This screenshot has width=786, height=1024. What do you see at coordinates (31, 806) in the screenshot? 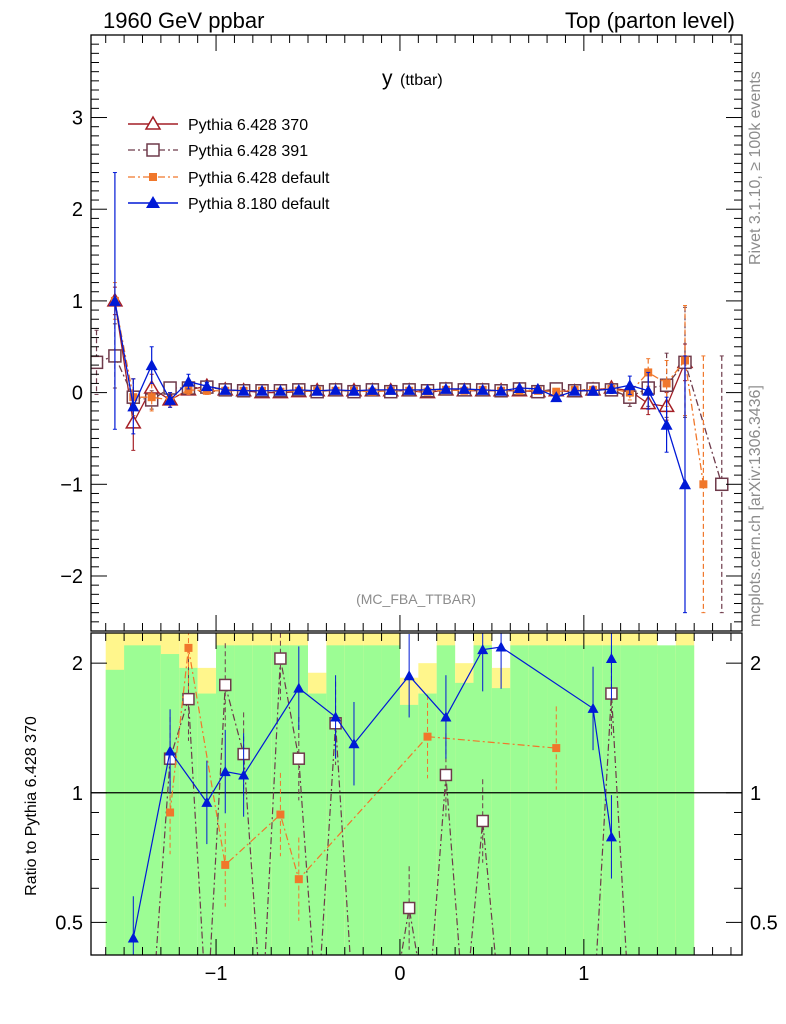
I see `ratio-ylabel: Ratio to Pythia 6.428 370` at bounding box center [31, 806].